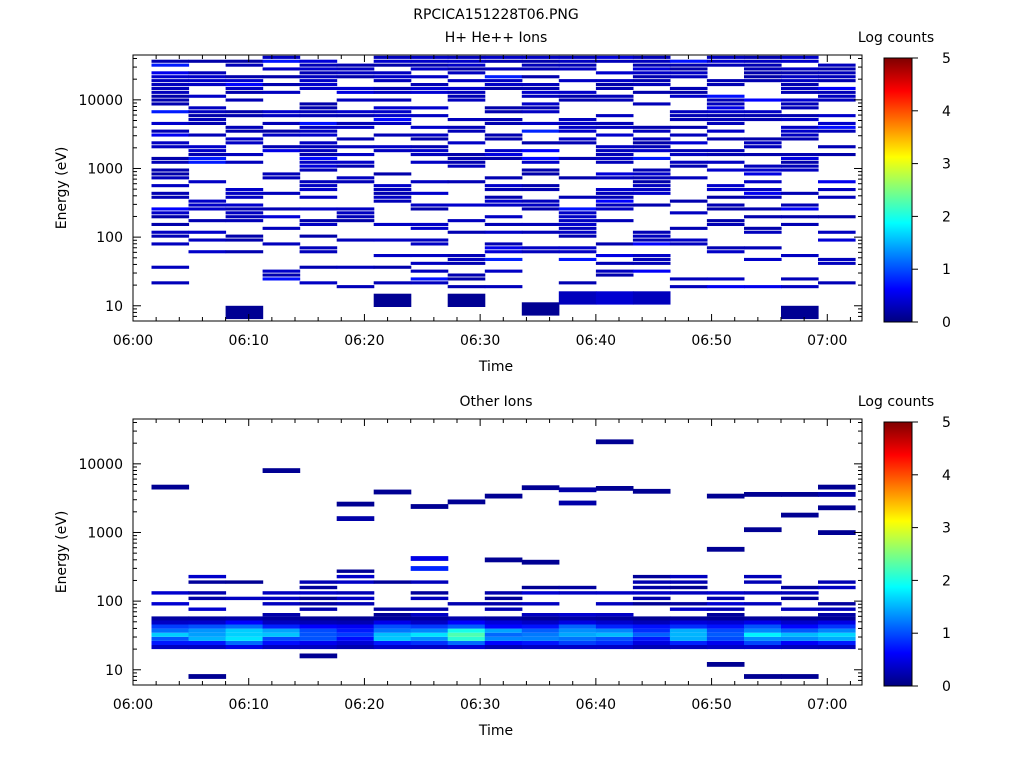 Image resolution: width=1024 pixels, height=768 pixels. What do you see at coordinates (711, 341) in the screenshot?
I see `x-tick-label: 06:50` at bounding box center [711, 341].